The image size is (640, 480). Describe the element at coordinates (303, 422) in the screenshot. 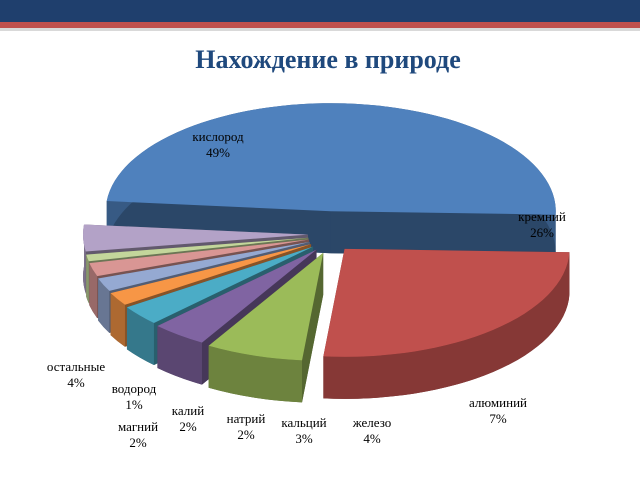

I see `label-name: кальций` at that location.